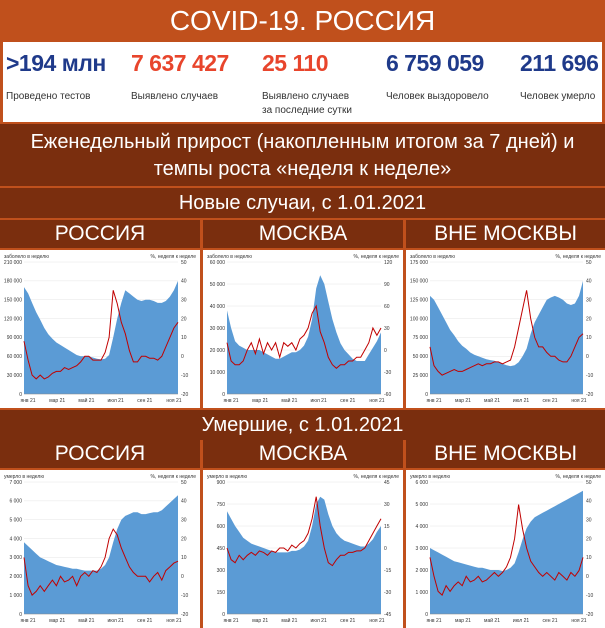  What do you see at coordinates (435, 63) in the screenshot?
I see `stat-value: 6 759 059` at bounding box center [435, 63].